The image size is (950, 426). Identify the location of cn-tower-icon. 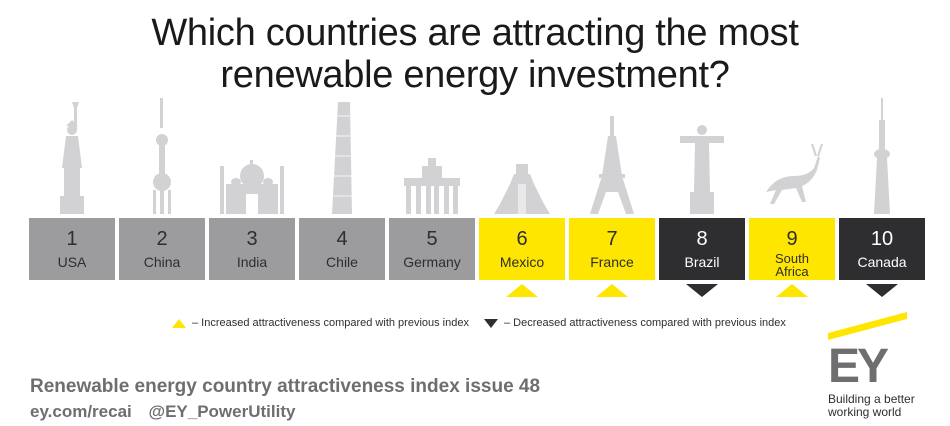
(882, 155).